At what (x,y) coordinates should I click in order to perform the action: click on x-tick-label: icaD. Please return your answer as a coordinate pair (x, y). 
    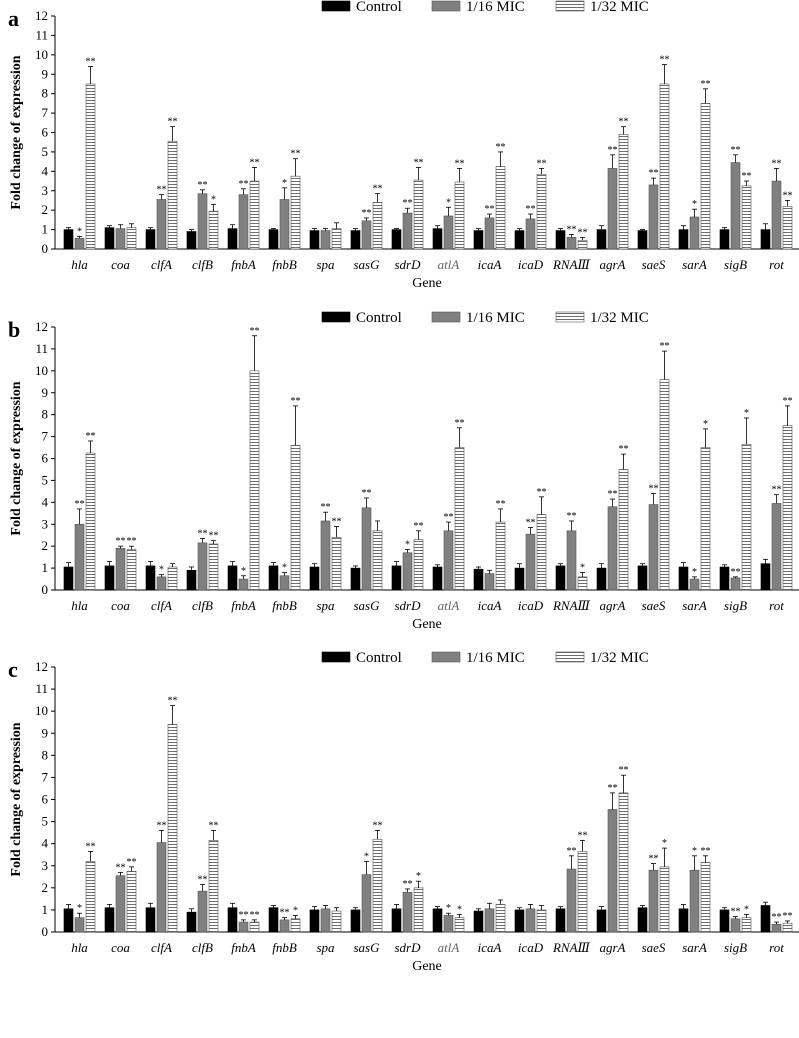
    Looking at the image, I should click on (531, 947).